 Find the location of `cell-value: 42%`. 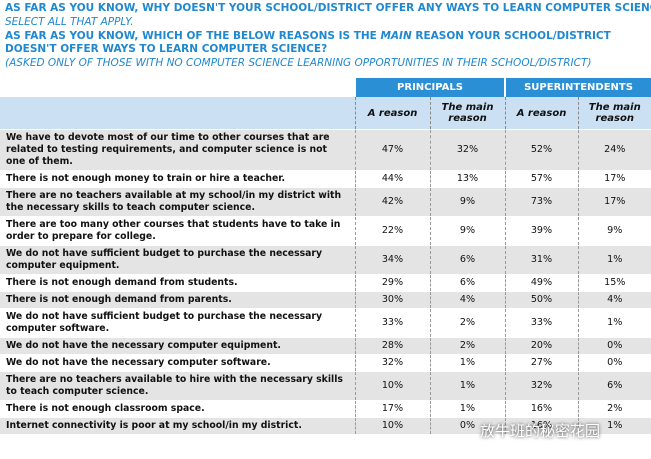

cell-value: 42% is located at coordinates (392, 202).